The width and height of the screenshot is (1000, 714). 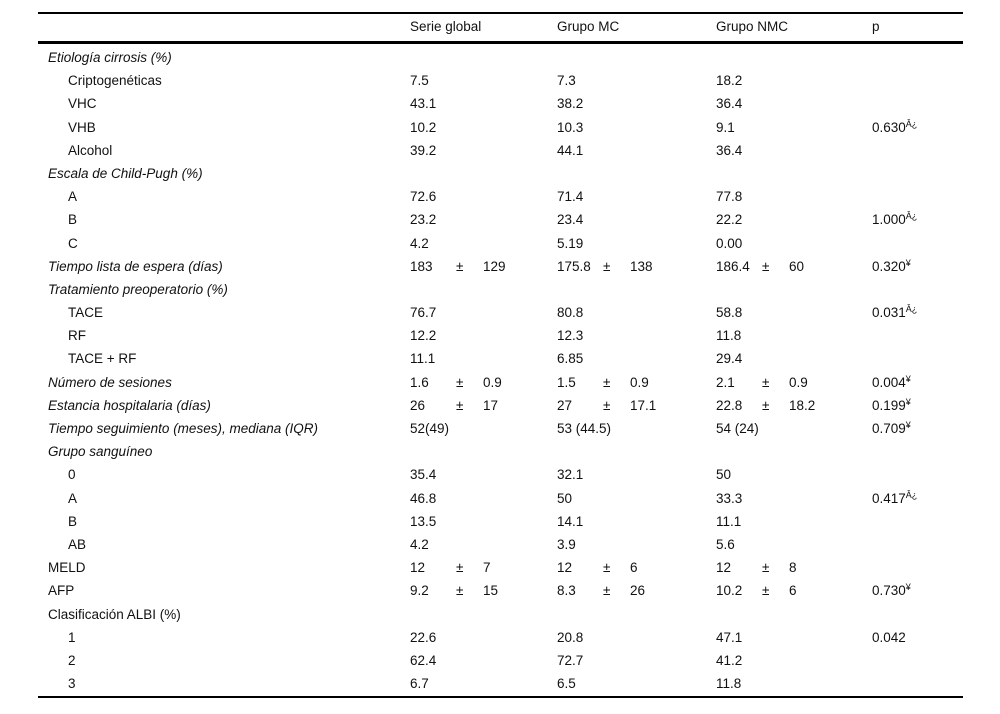 I want to click on cell-grupo-nmc: 36.4, so click(x=729, y=150).